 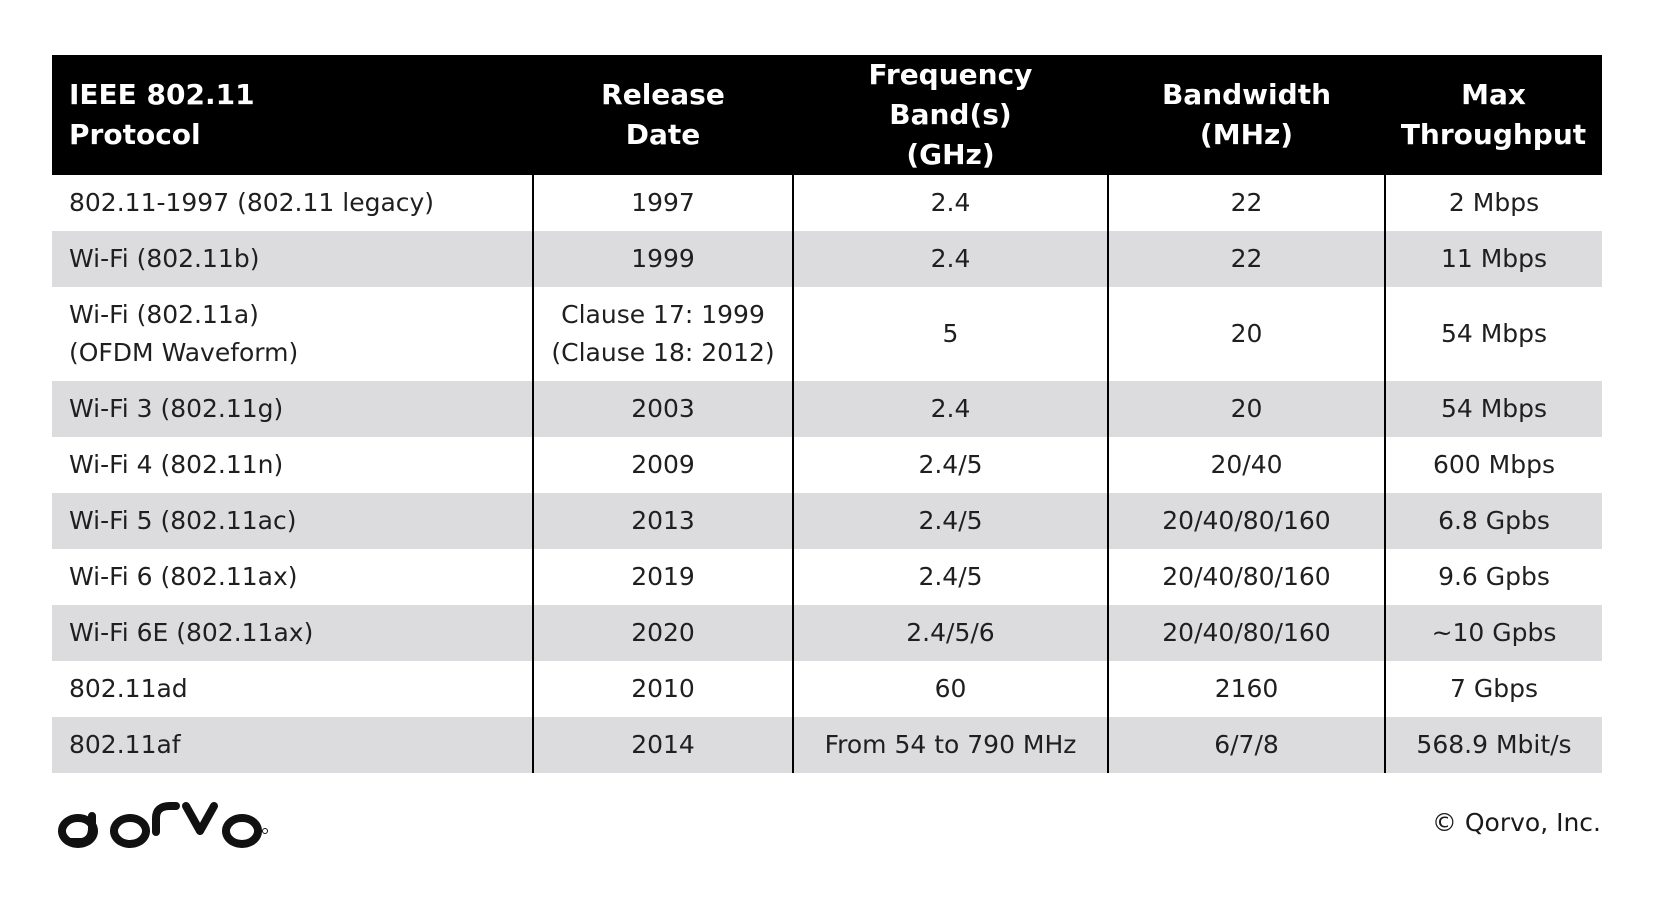 I want to click on cell-protocol: Wi-Fi 3 (802.11g), so click(x=292, y=409).